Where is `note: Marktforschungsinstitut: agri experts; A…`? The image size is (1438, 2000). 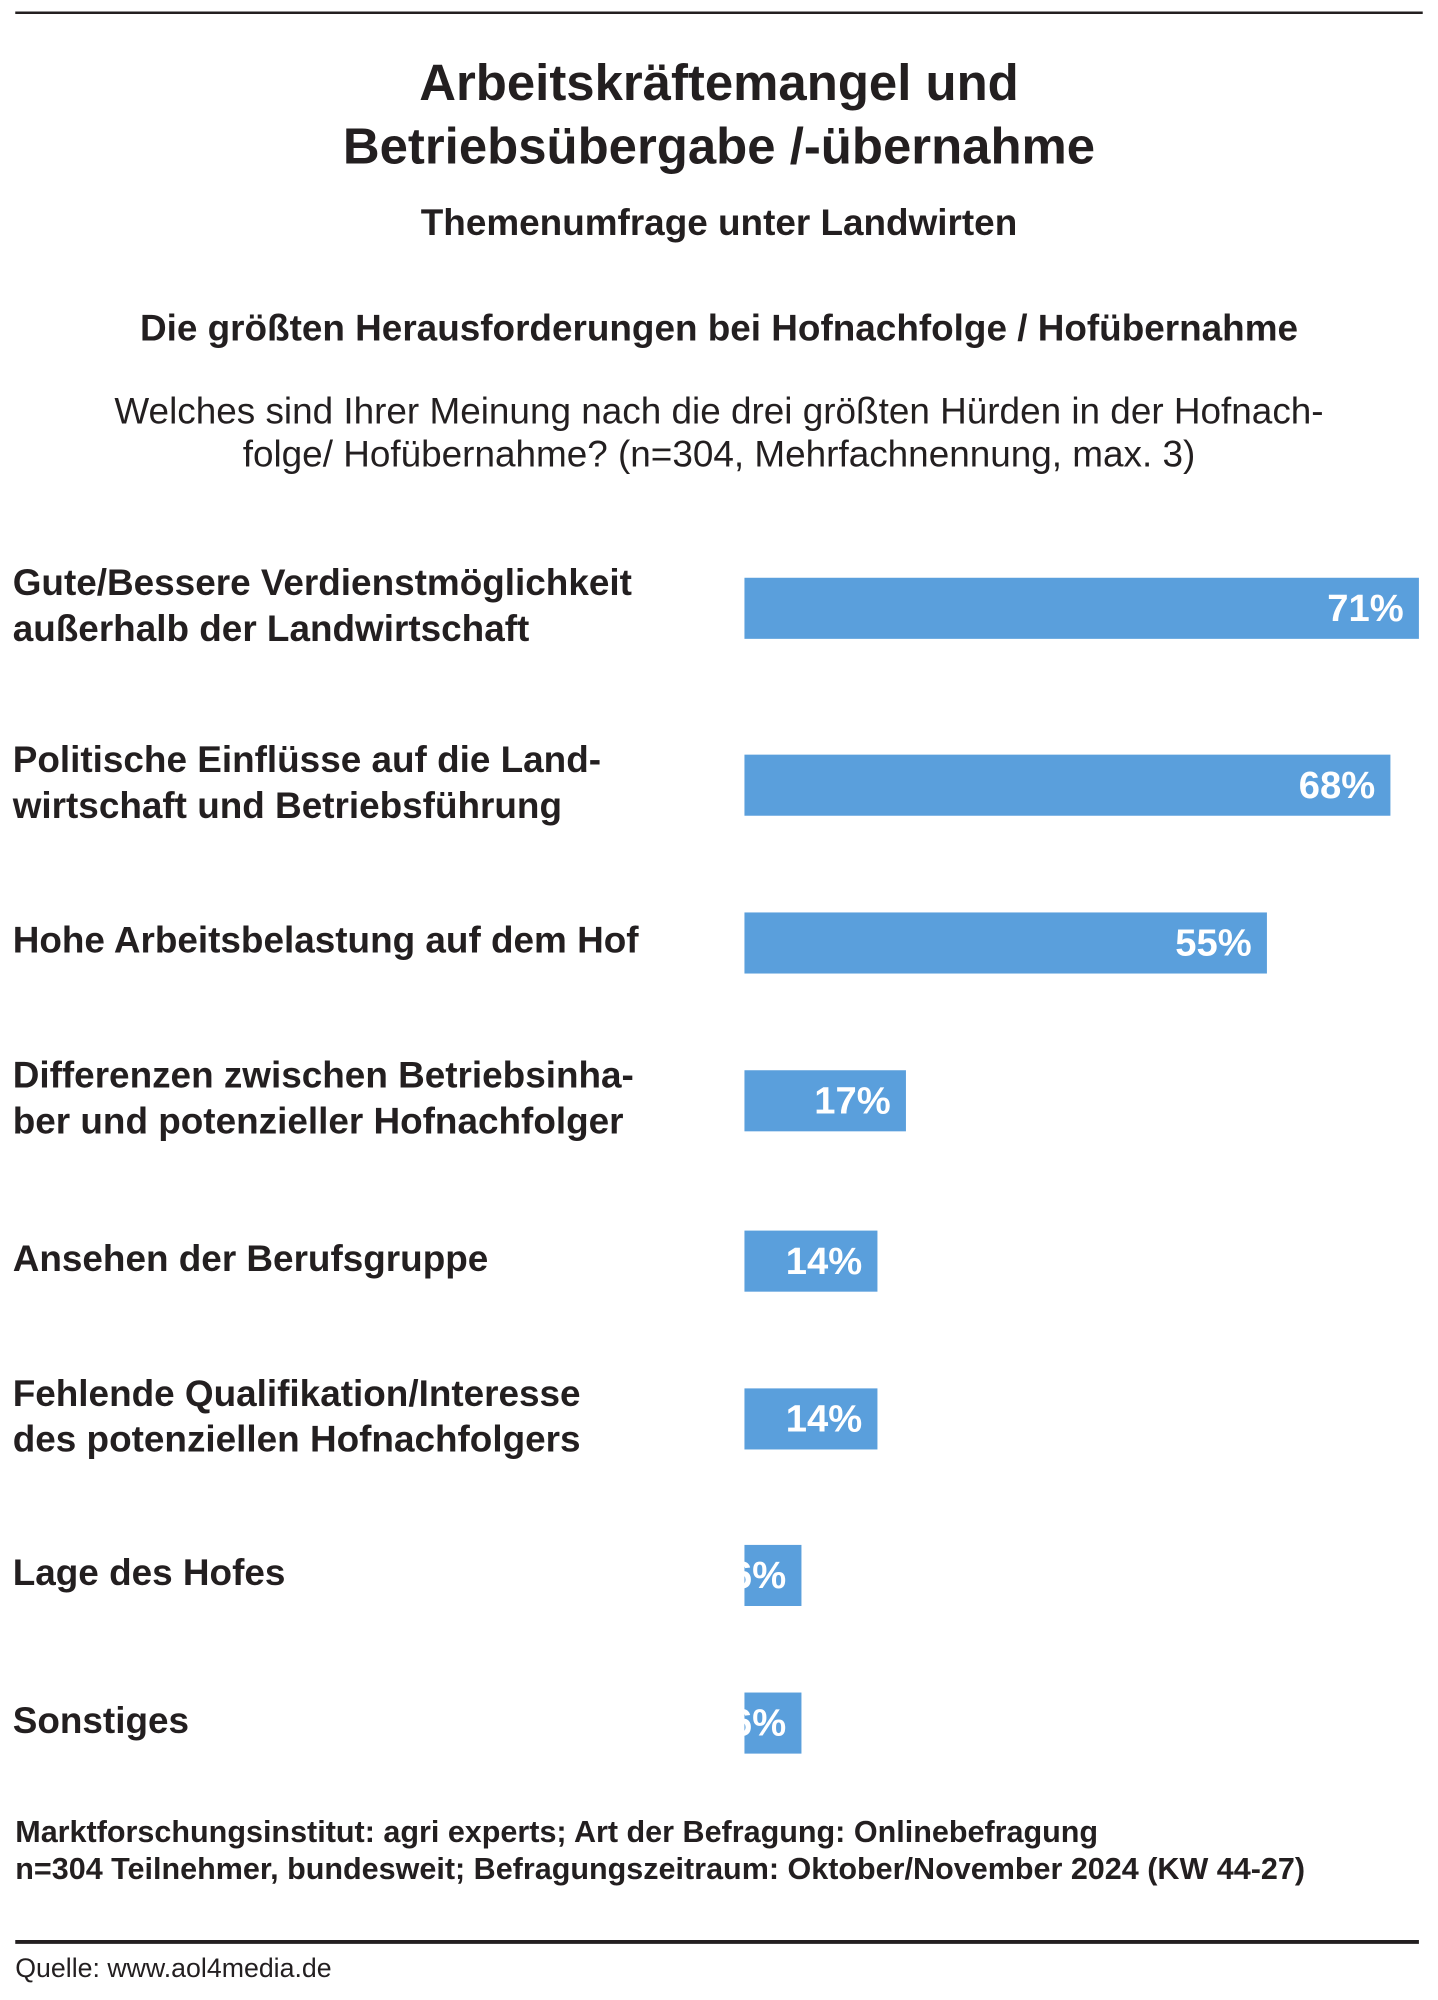
note: Marktforschungsinstitut: agri experts; A… is located at coordinates (556, 1832).